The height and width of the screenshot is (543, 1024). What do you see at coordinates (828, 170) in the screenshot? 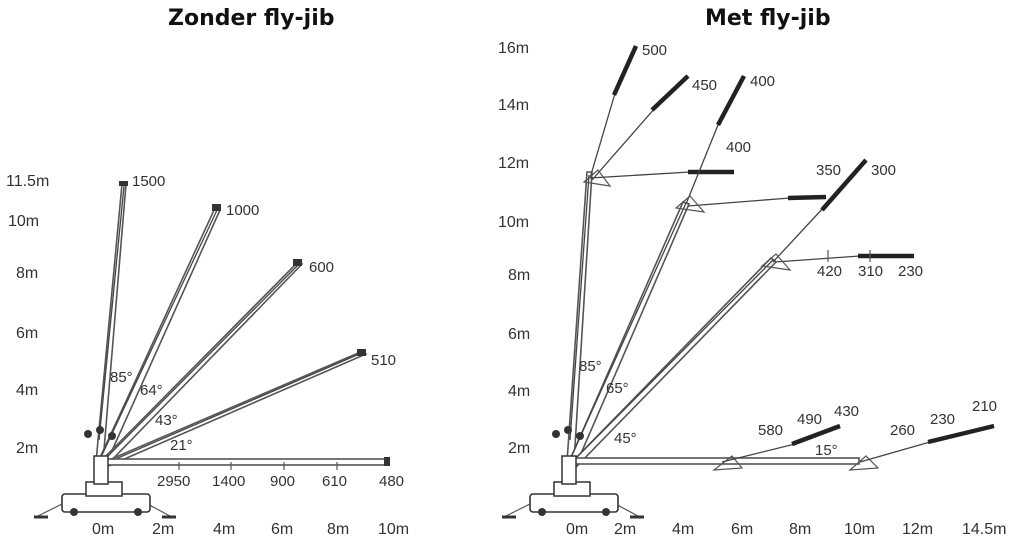
I see `load-350: 350` at bounding box center [828, 170].